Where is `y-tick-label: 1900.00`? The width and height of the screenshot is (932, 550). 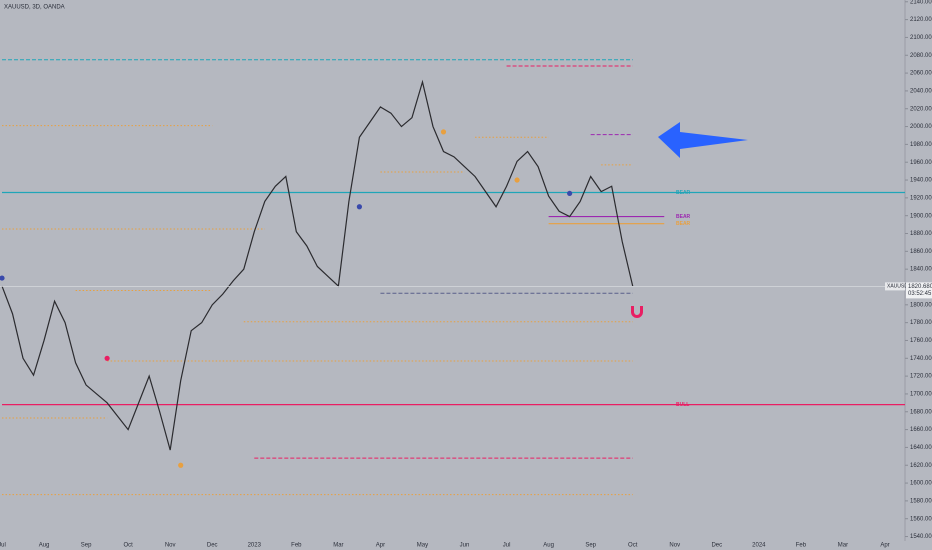 y-tick-label: 1900.00 is located at coordinates (921, 216).